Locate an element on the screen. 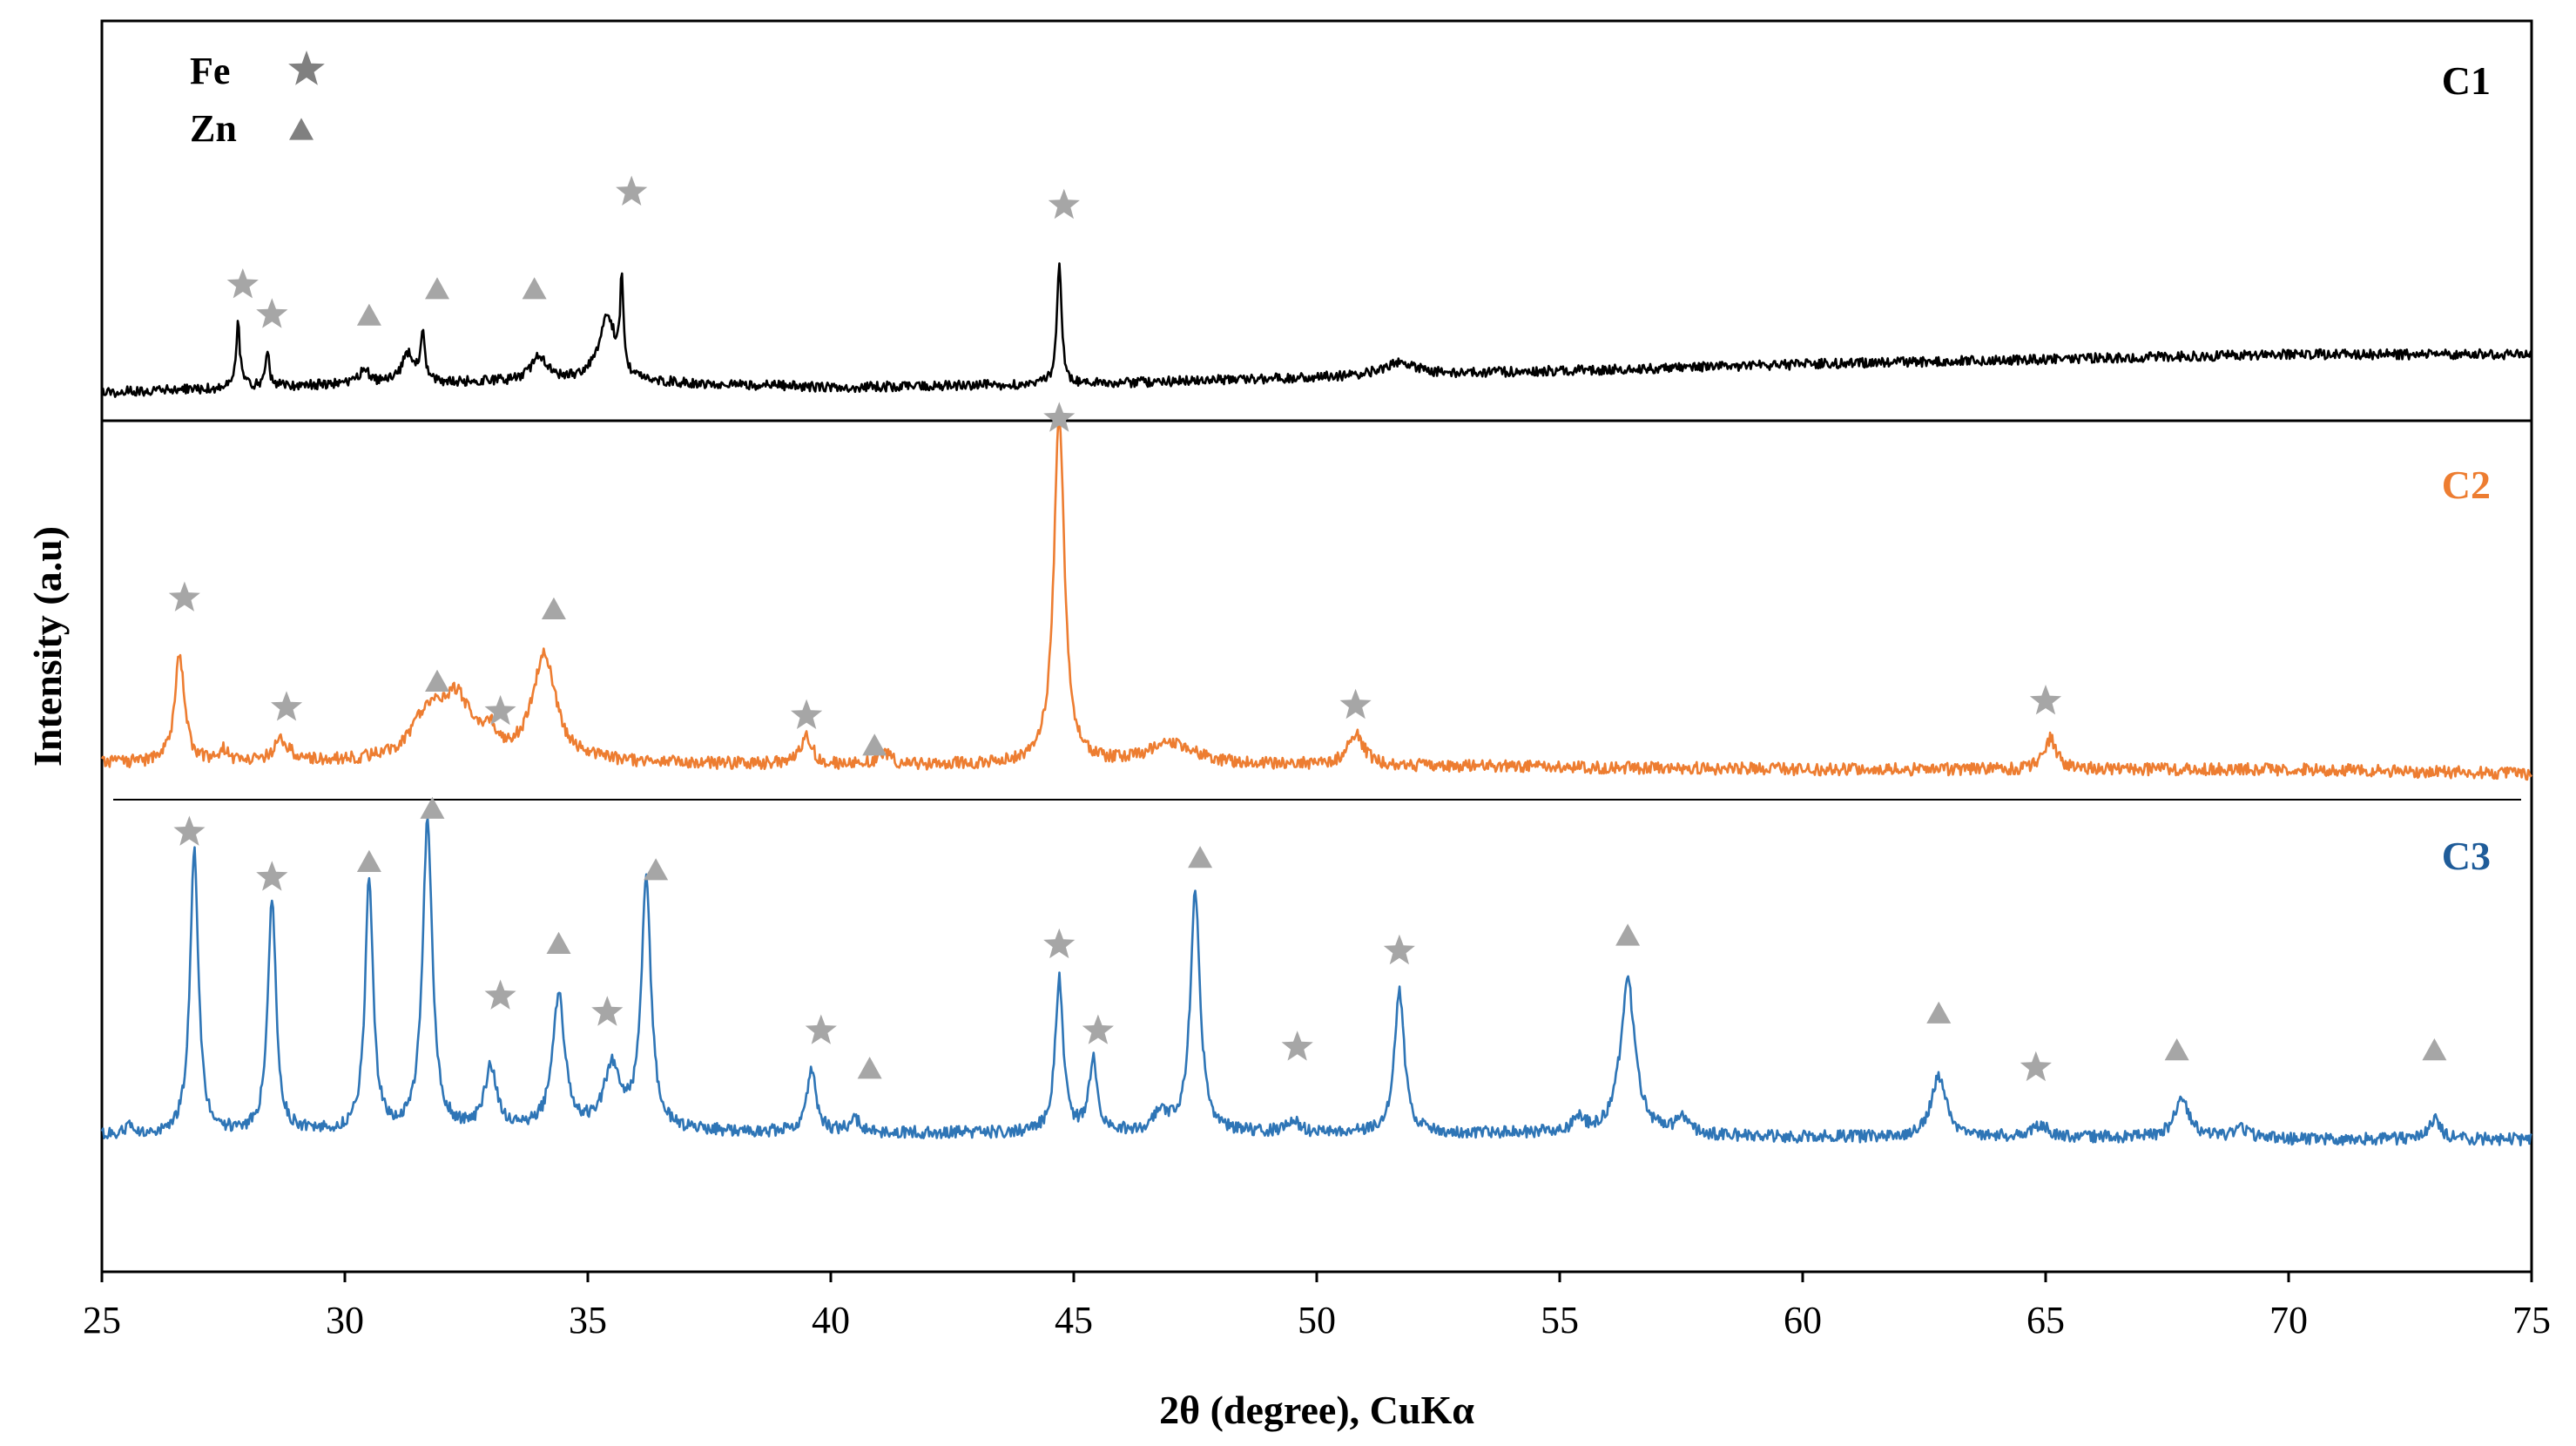  legend-zn-triangle is located at coordinates (301, 129).